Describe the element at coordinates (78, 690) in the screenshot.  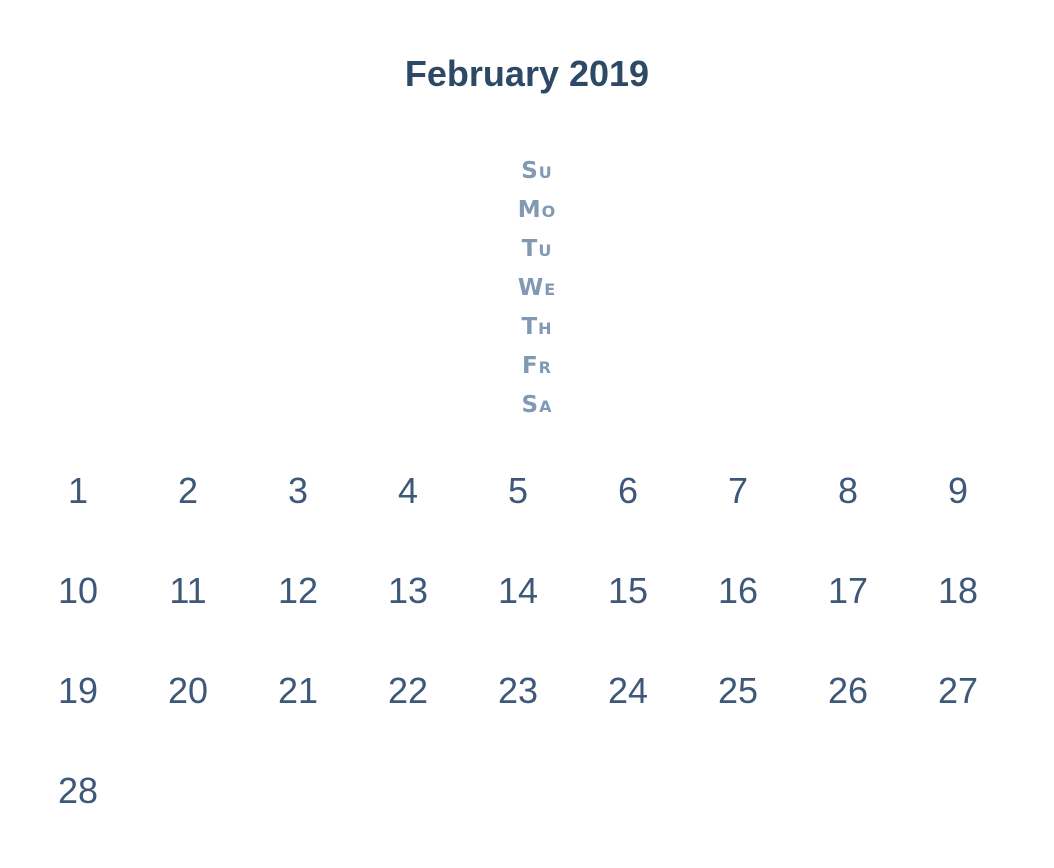
I see `day-cell-19: 19` at that location.